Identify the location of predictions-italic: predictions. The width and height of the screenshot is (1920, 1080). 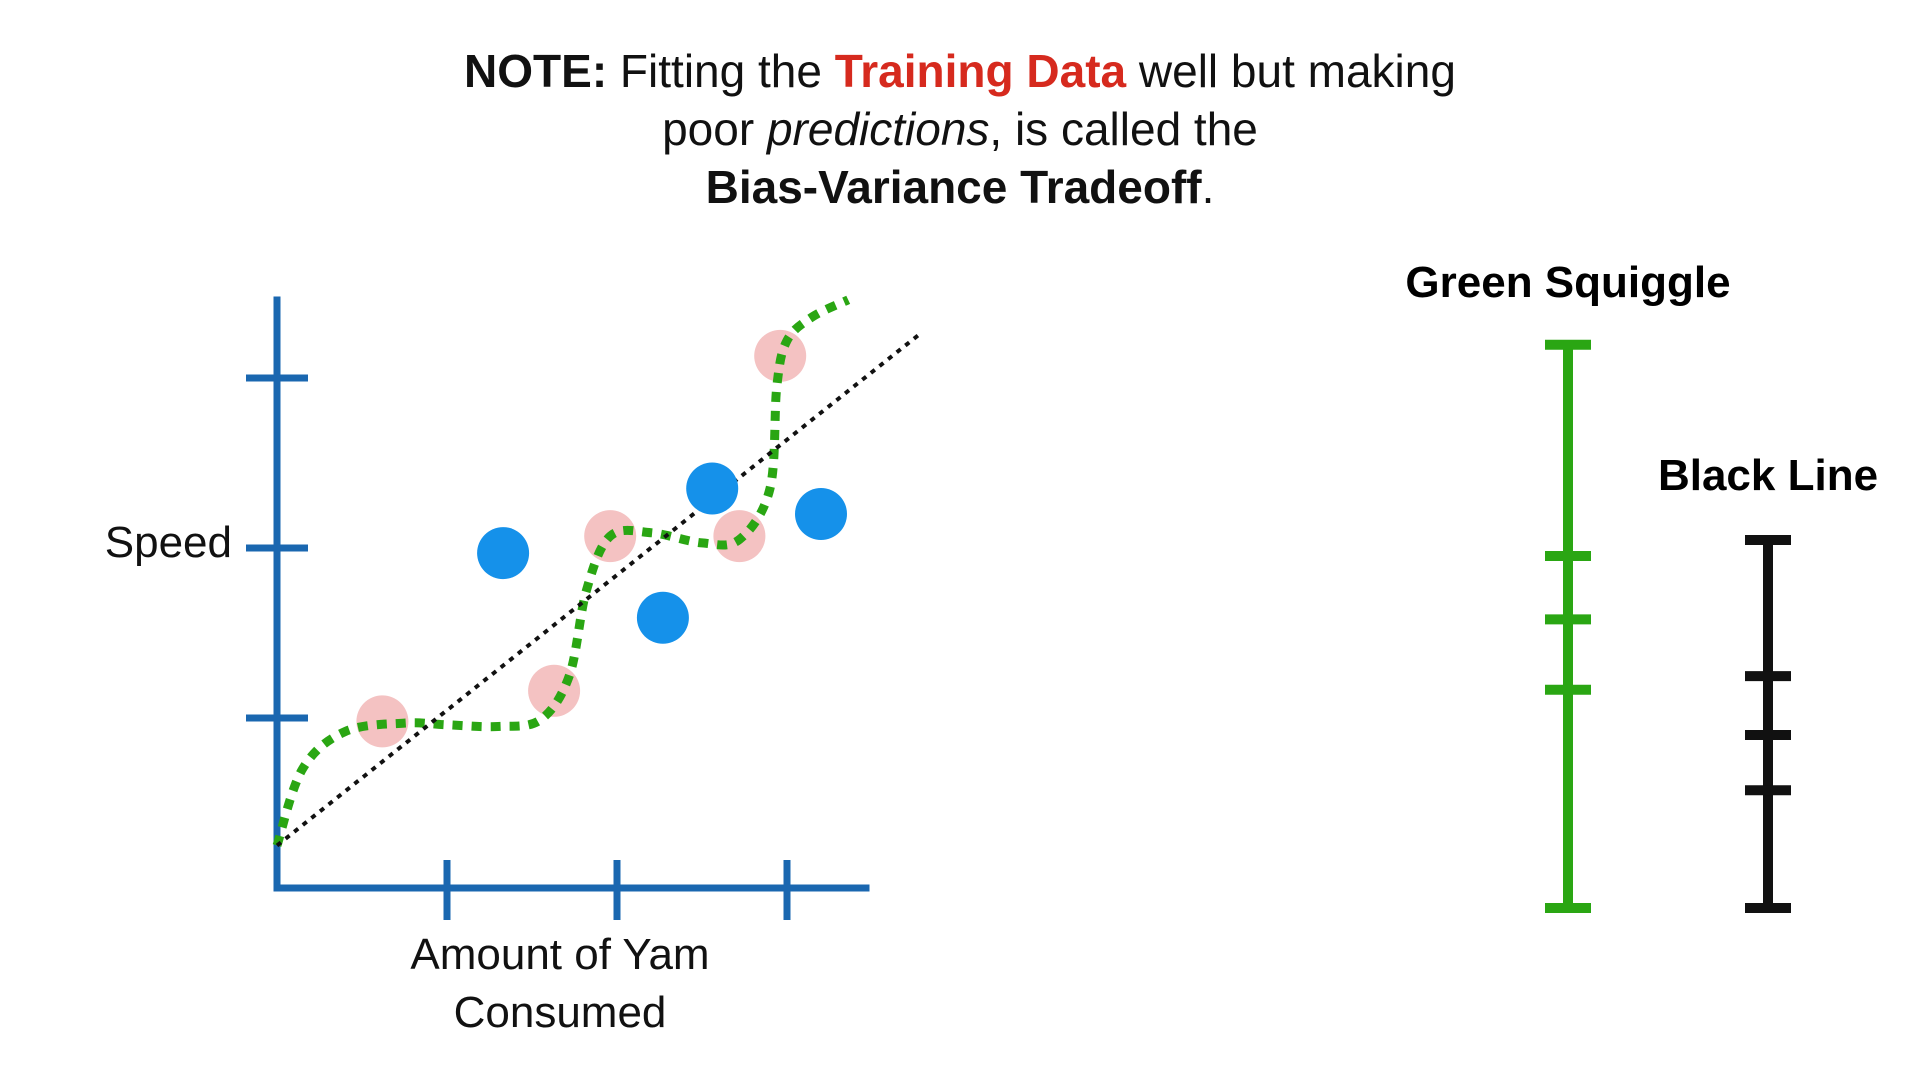
(878, 129).